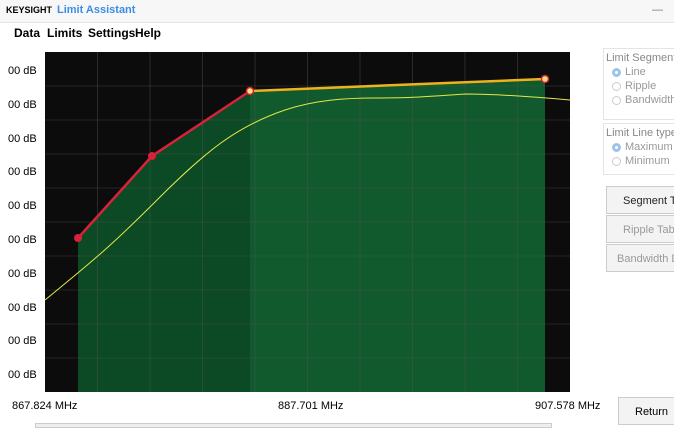 The width and height of the screenshot is (674, 442). What do you see at coordinates (96, 10) in the screenshot?
I see `app-title: Limit Assistant` at bounding box center [96, 10].